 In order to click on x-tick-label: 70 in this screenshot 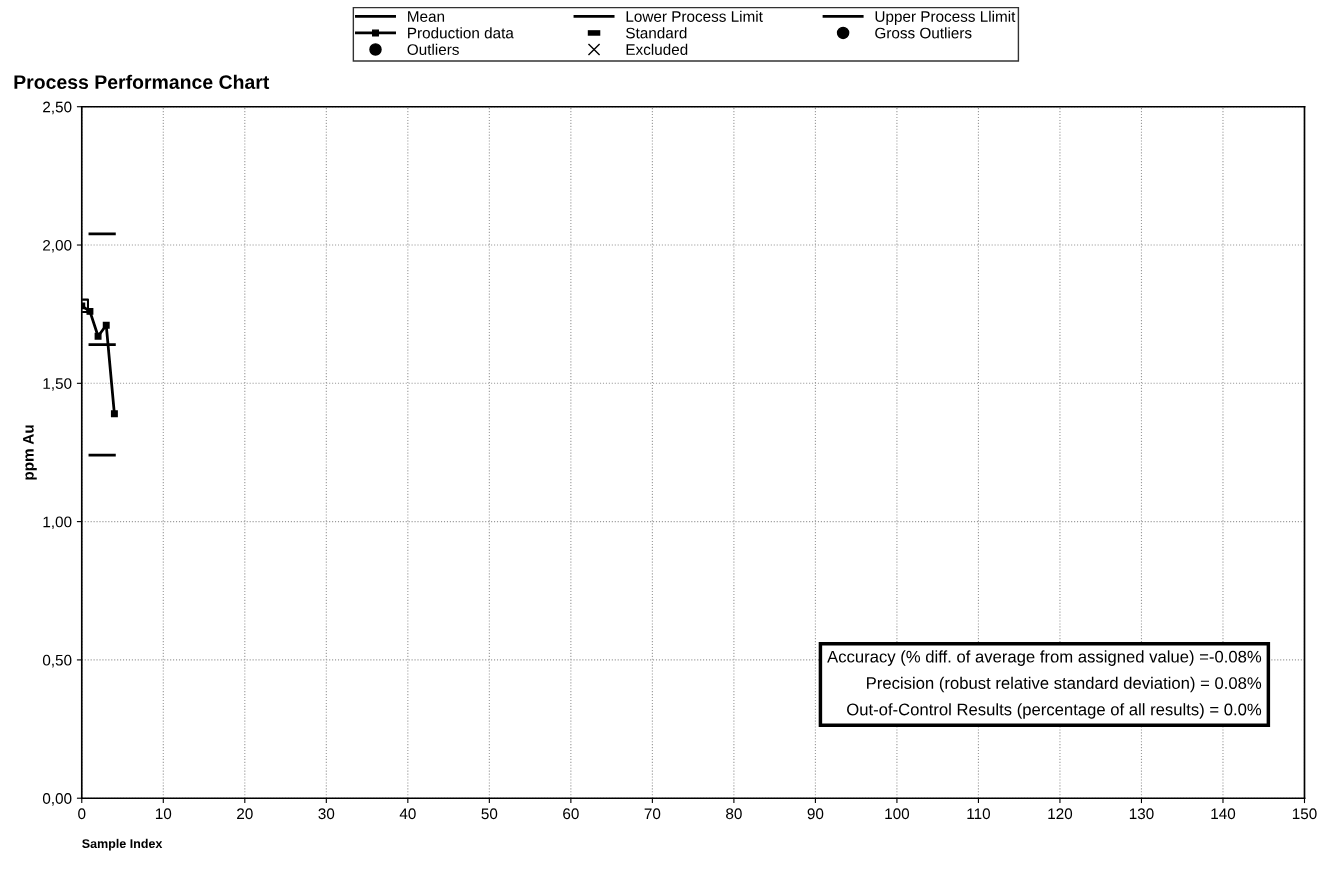, I will do `click(652, 814)`.